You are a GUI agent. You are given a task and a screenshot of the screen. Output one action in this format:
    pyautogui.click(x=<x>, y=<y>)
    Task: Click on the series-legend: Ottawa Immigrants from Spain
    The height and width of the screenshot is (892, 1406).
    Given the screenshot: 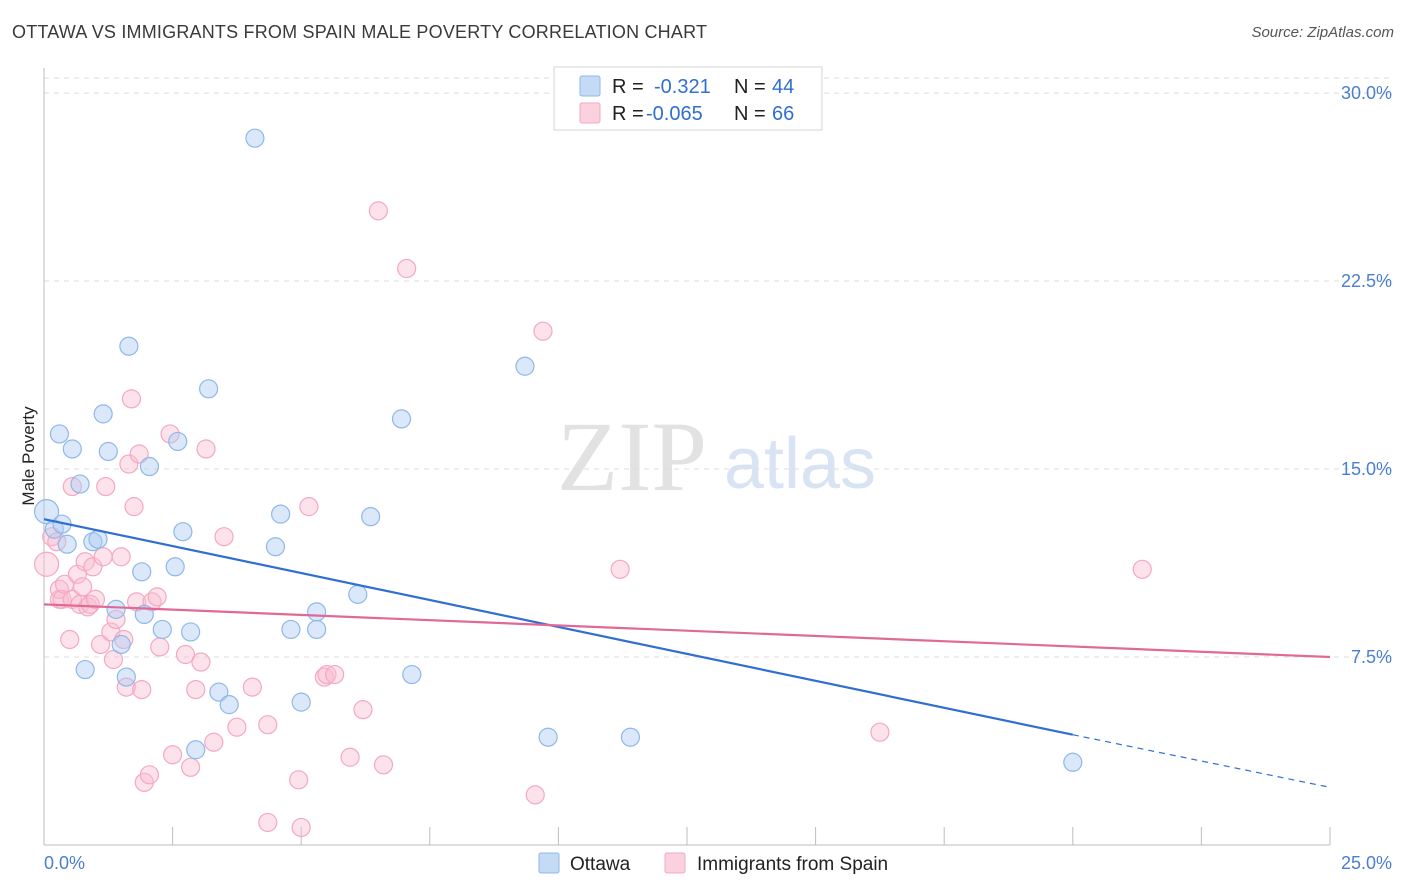 What is the action you would take?
    pyautogui.click(x=713, y=863)
    